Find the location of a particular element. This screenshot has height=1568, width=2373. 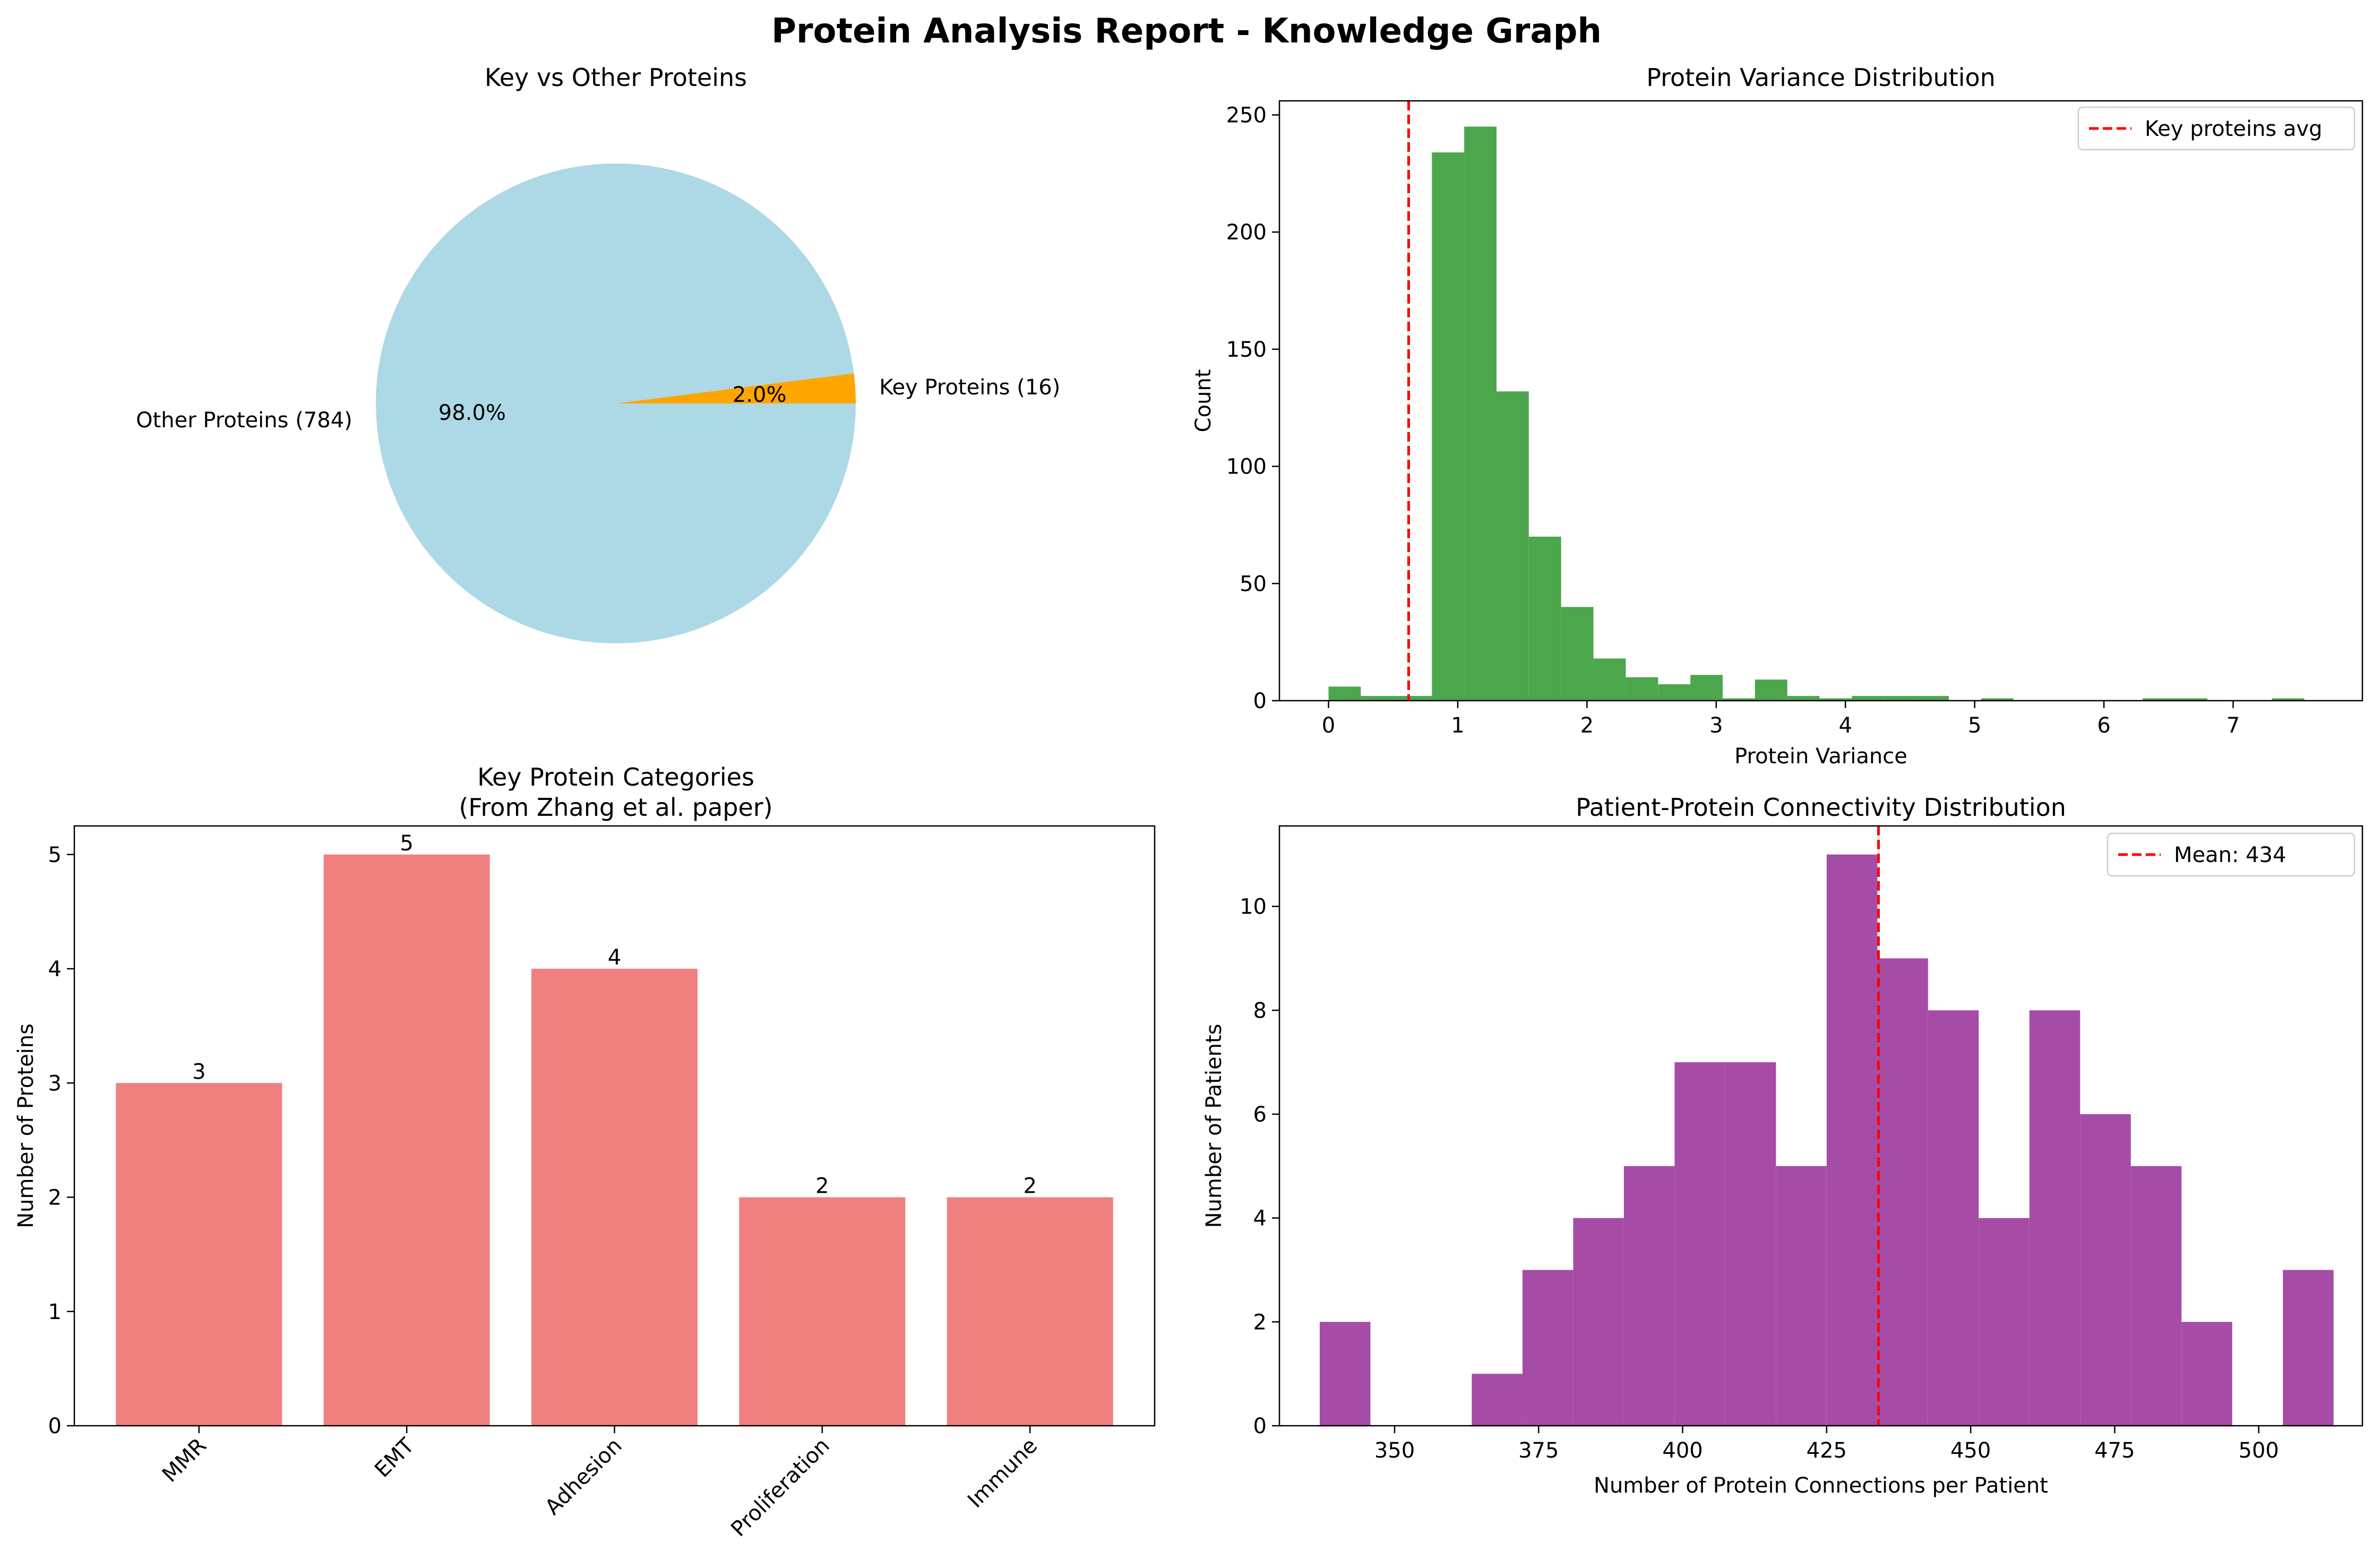

variance-ytick-label: 150 is located at coordinates (1246, 350).